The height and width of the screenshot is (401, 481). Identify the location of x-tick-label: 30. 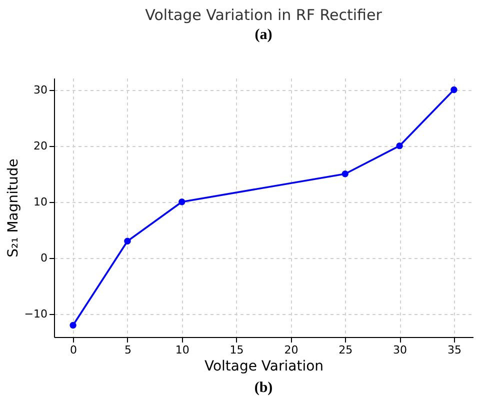
(400, 350).